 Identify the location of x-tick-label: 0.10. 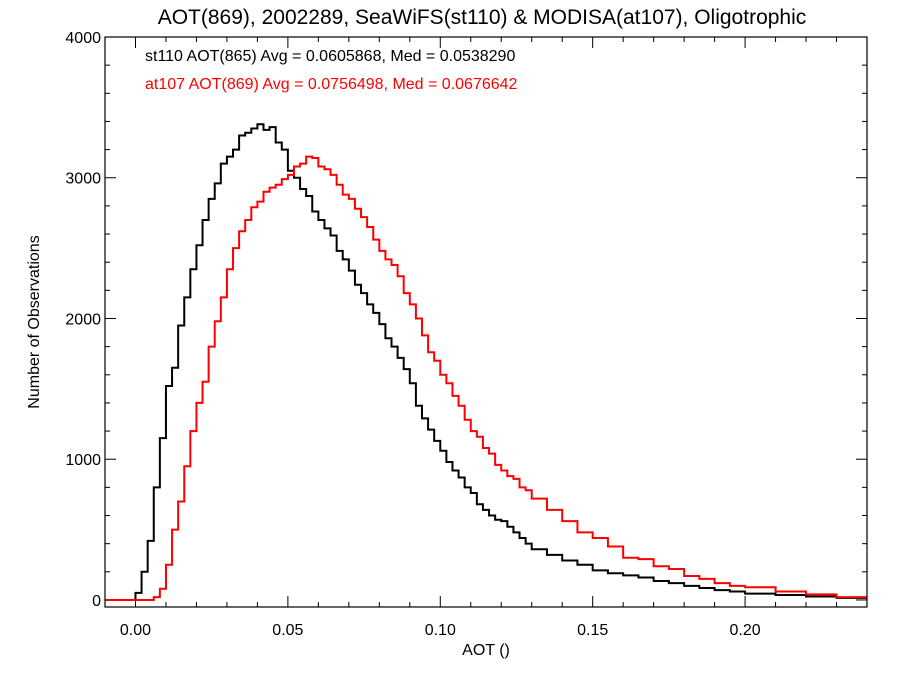
(440, 630).